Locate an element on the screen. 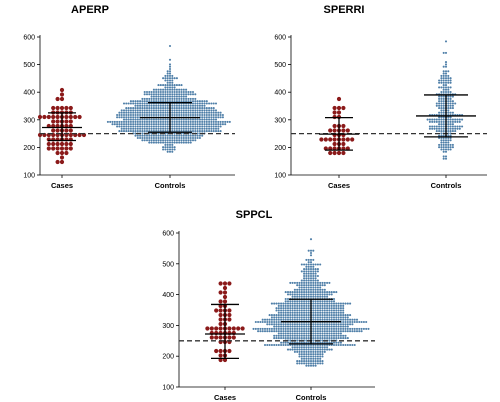 This screenshot has width=500, height=402. x-category-label: Controls is located at coordinates (446, 185).